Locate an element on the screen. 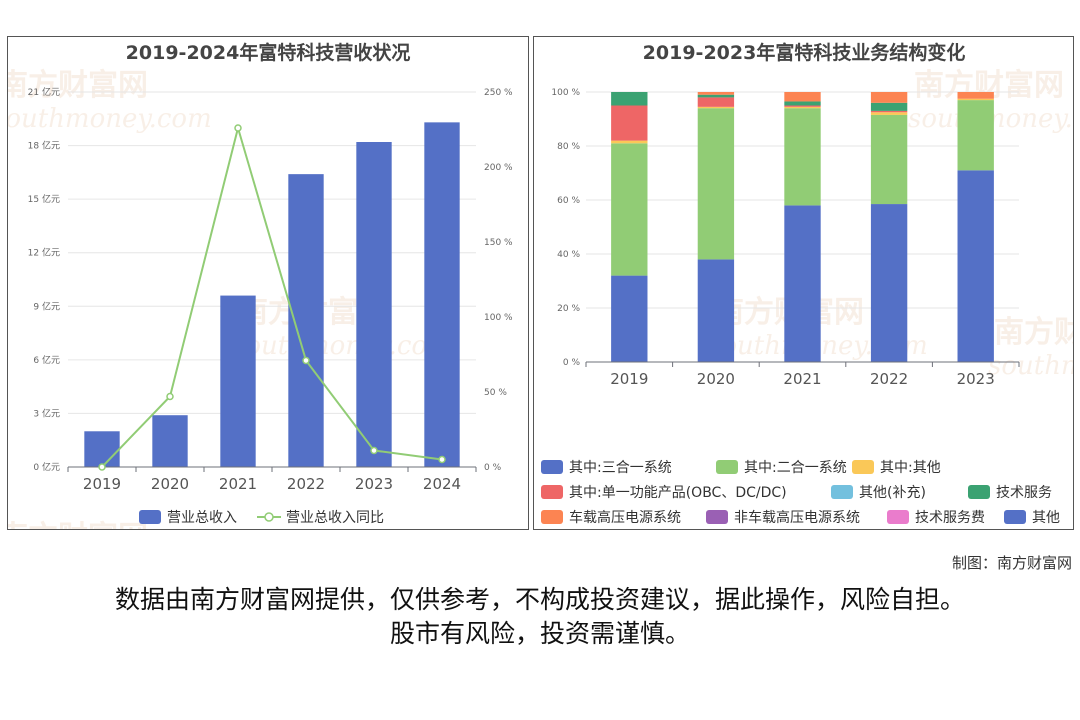 The height and width of the screenshot is (720, 1080). legend-label: 其中:单一功能产品(OBC、DC/DC) is located at coordinates (678, 493).